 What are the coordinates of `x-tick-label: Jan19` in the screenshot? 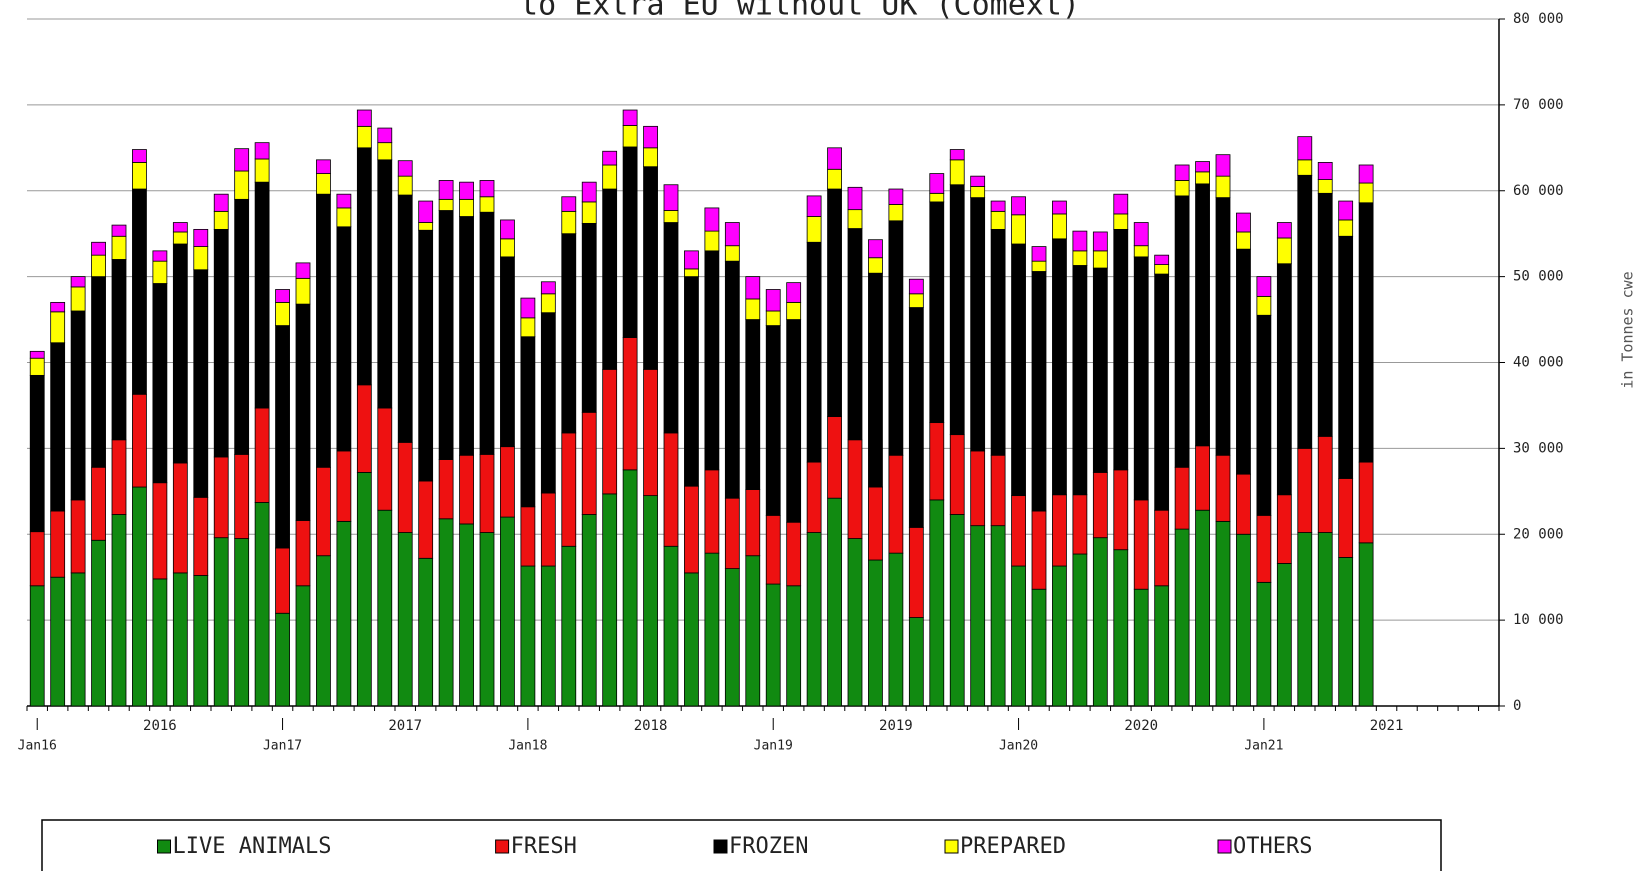 It's located at (773, 746).